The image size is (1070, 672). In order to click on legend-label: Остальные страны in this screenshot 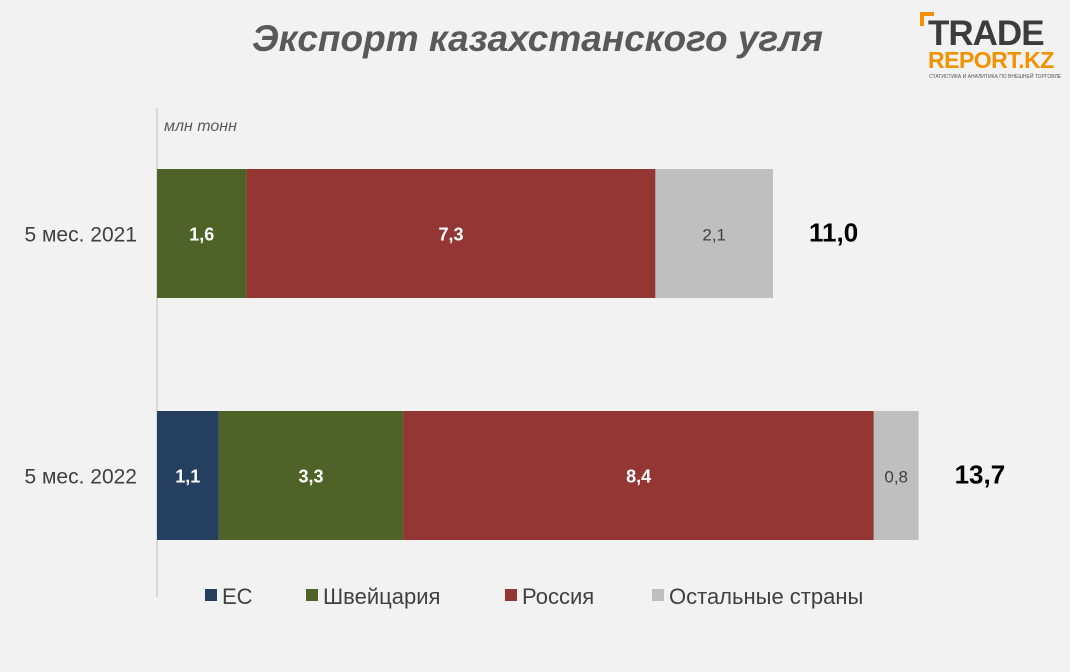, I will do `click(766, 596)`.